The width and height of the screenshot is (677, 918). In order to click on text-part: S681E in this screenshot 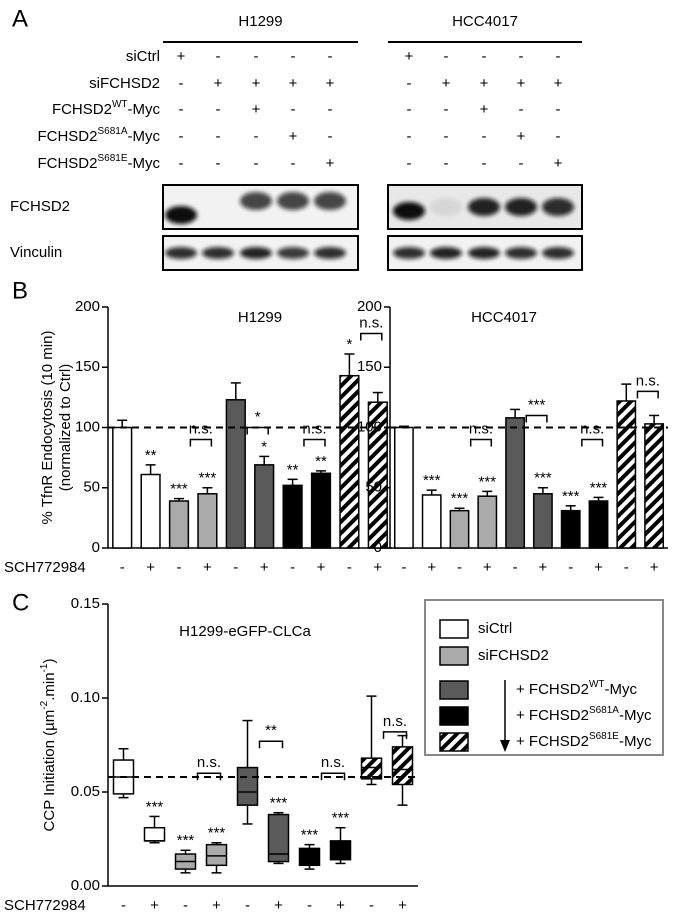, I will do `click(112, 158)`.